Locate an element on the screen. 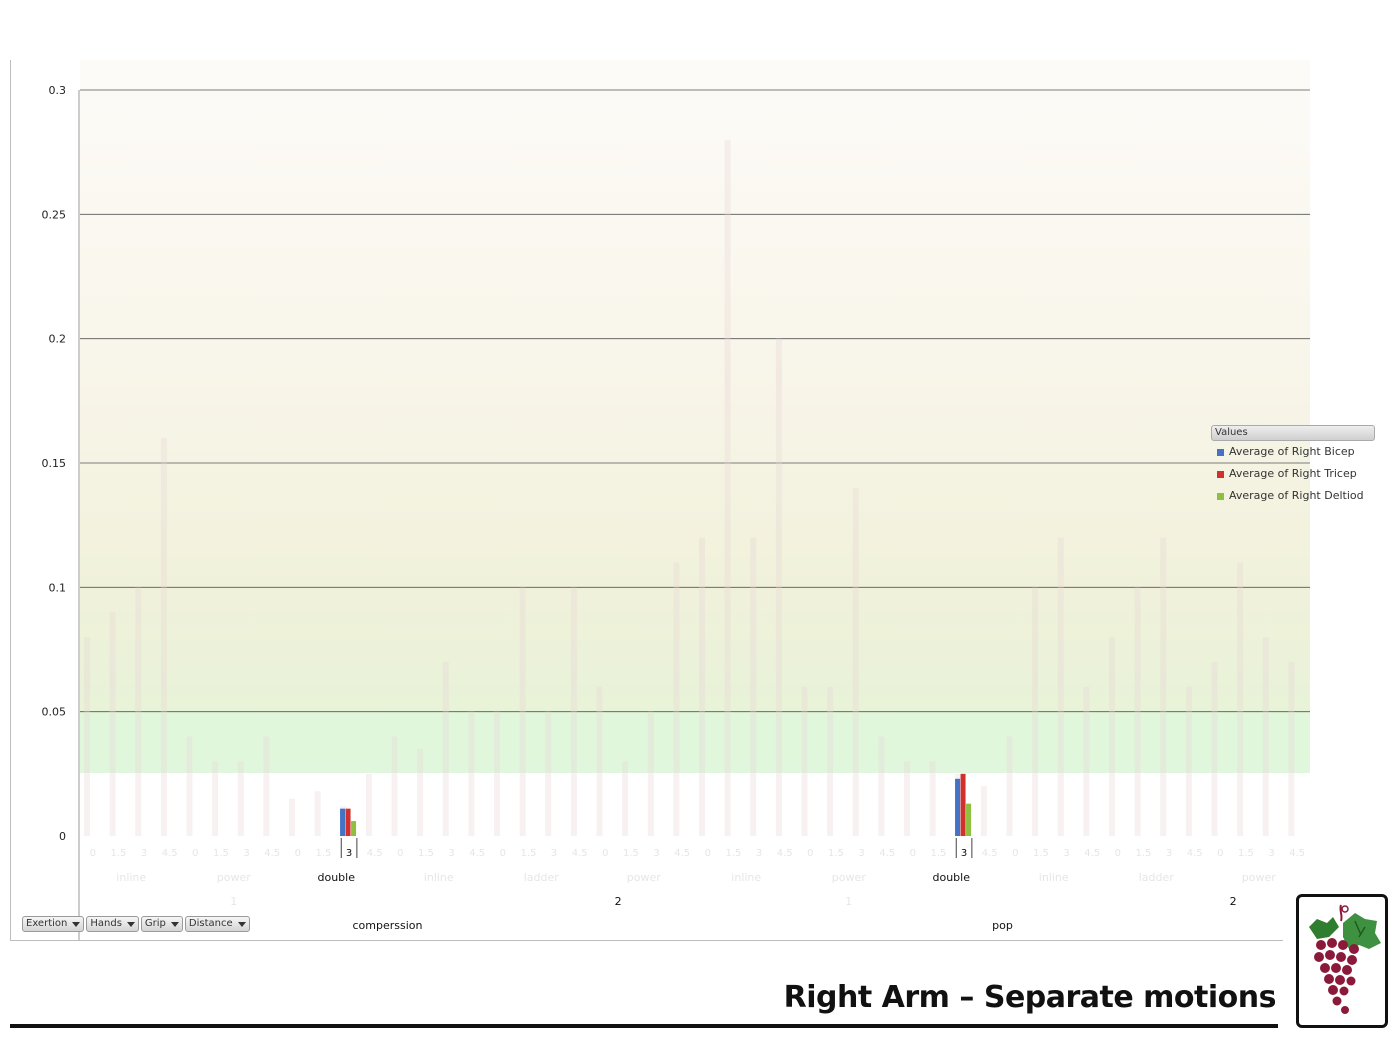 Image resolution: width=1400 pixels, height=1050 pixels. legend-label-bicep: Average of Right Bicep is located at coordinates (1292, 451).